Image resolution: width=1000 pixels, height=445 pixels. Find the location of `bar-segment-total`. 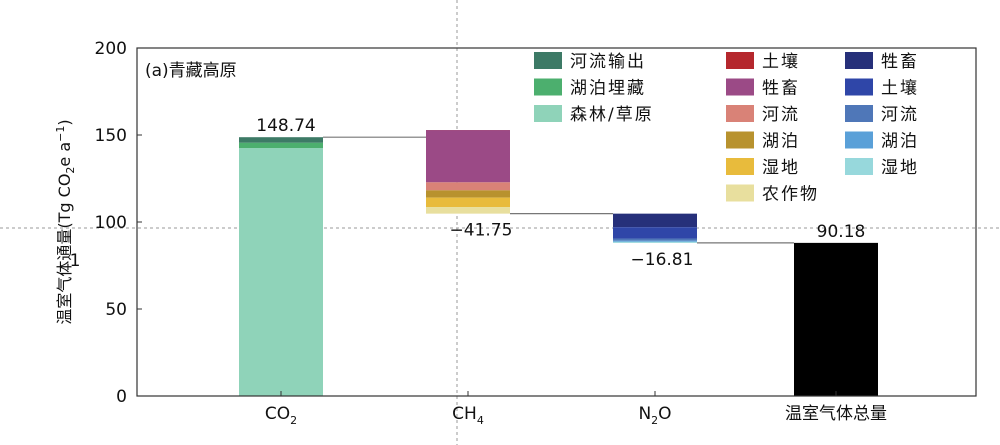

bar-segment-total is located at coordinates (836, 319).